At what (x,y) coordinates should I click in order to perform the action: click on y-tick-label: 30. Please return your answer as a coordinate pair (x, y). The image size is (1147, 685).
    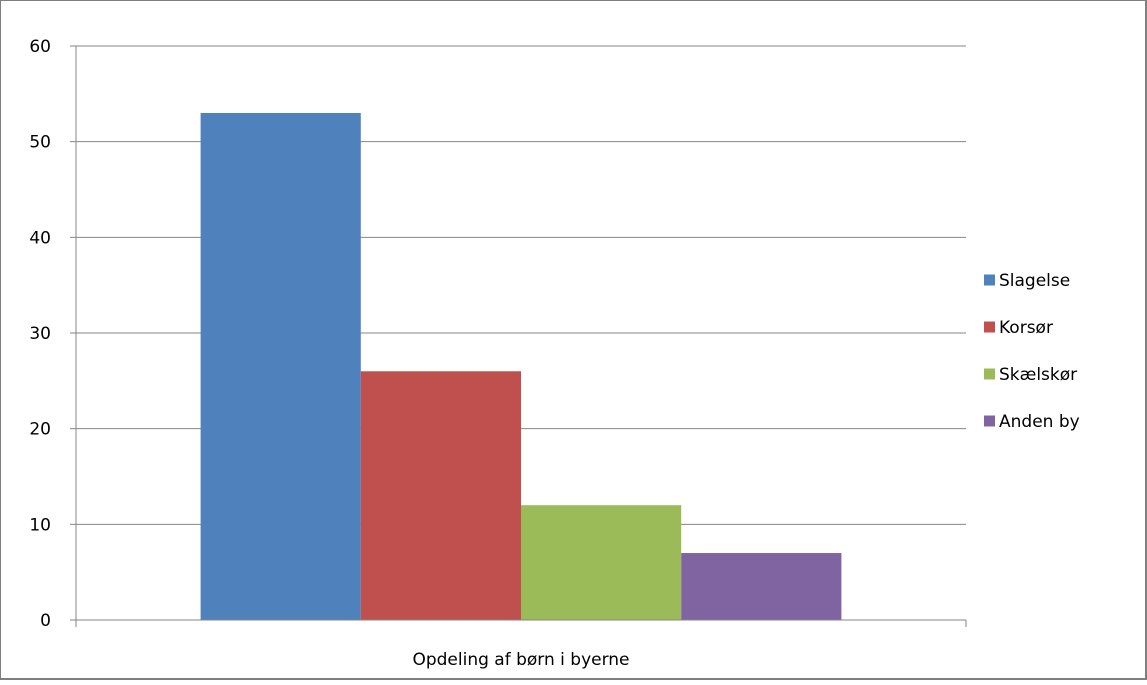
    Looking at the image, I should click on (40, 334).